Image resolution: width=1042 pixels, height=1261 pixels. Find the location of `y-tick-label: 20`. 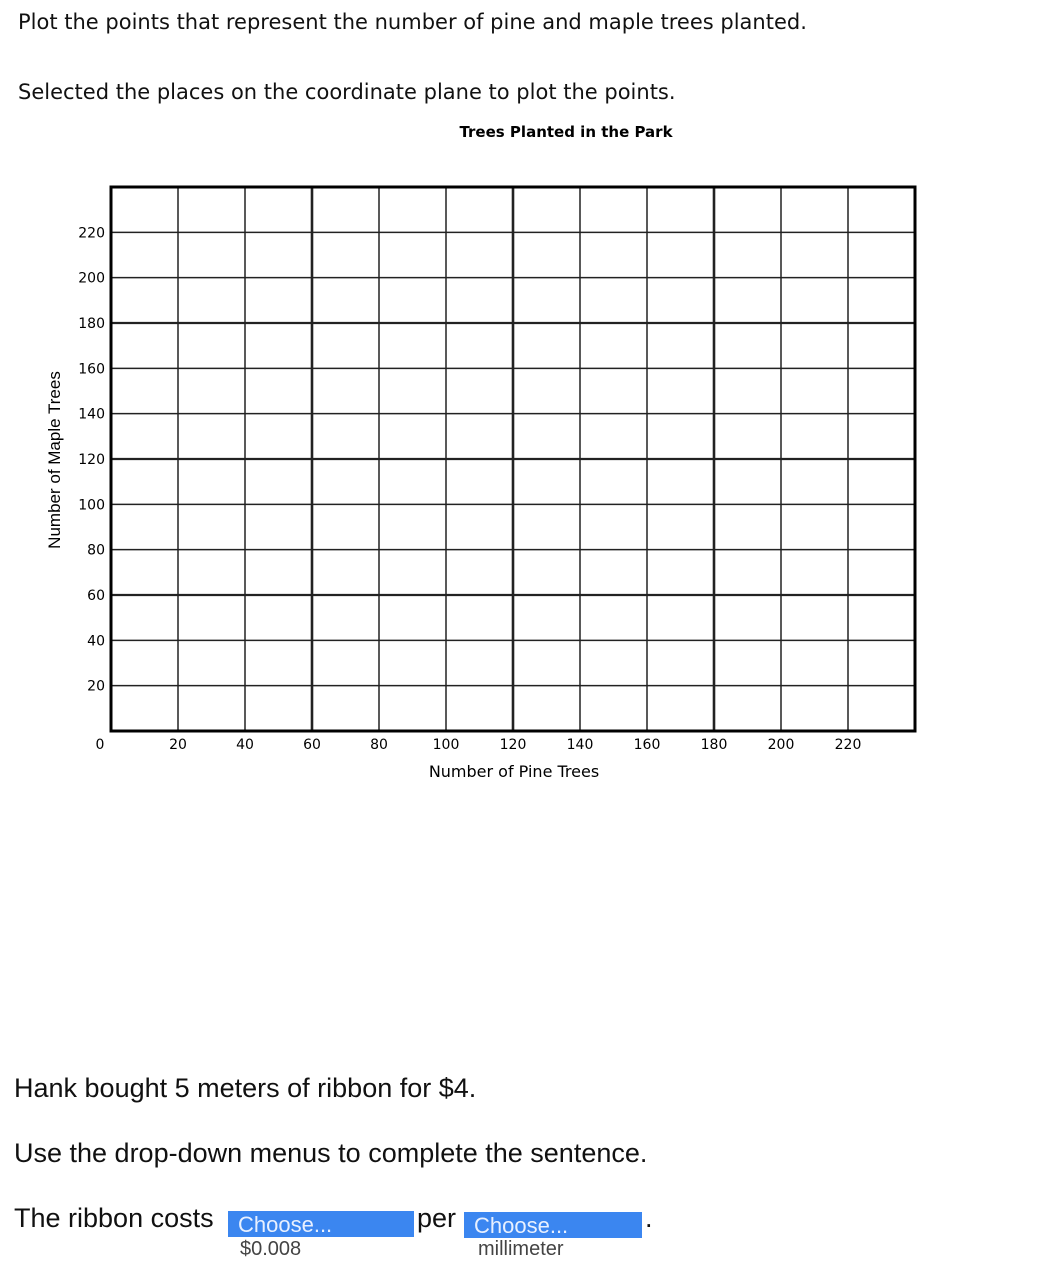

y-tick-label: 20 is located at coordinates (96, 687).